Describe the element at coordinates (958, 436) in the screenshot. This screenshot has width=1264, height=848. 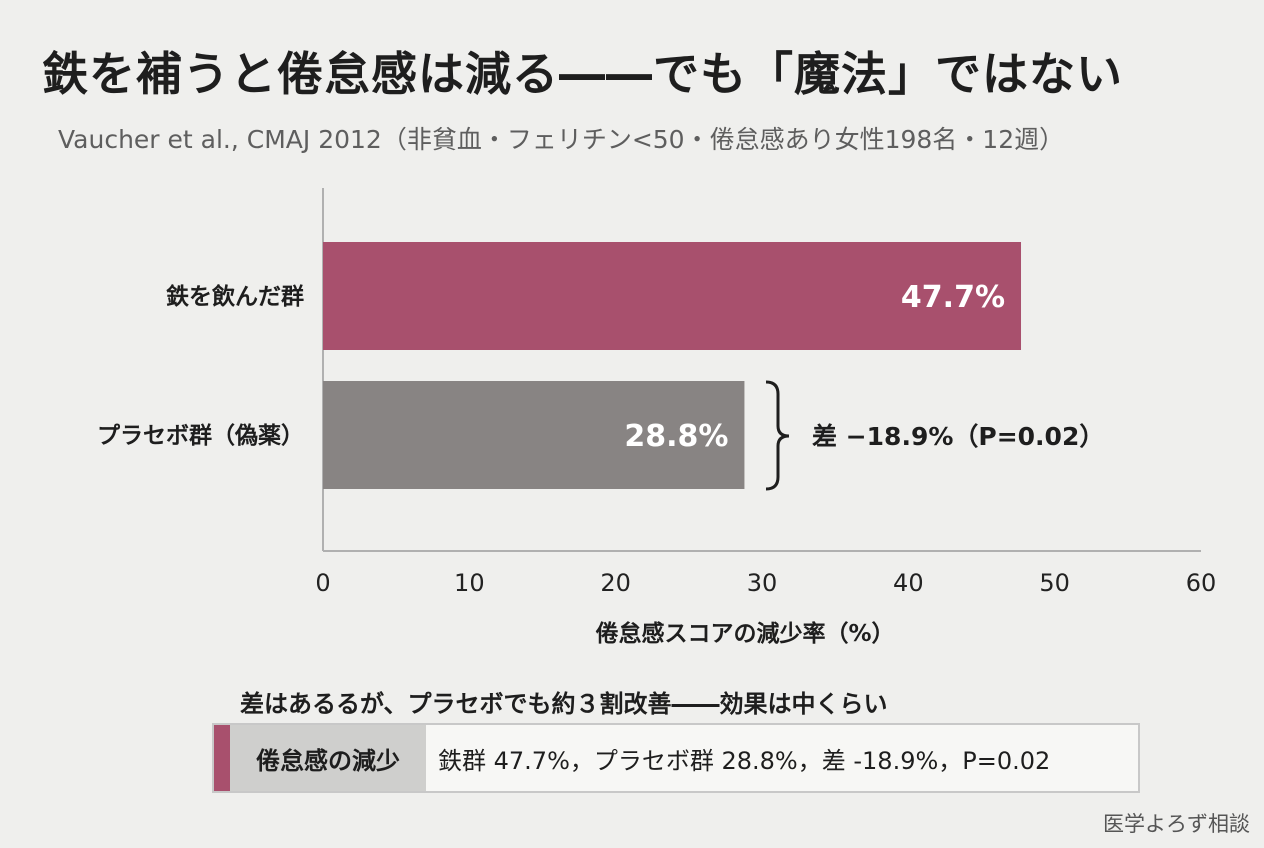
I see `difference-annotation: 差 −18.9%（P=0.02）` at that location.